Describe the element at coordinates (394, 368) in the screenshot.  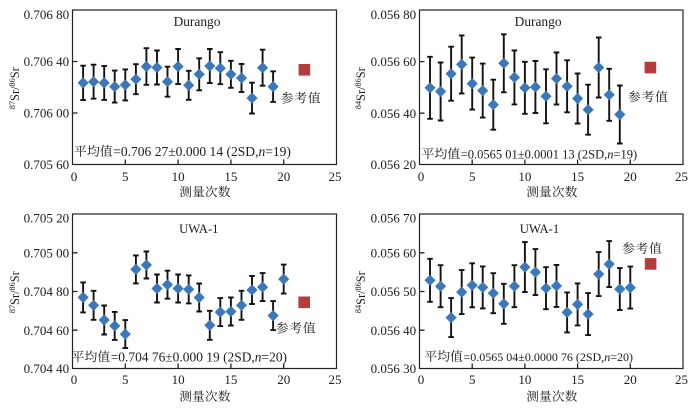
I see `svg-text: 0.056 30` at that location.